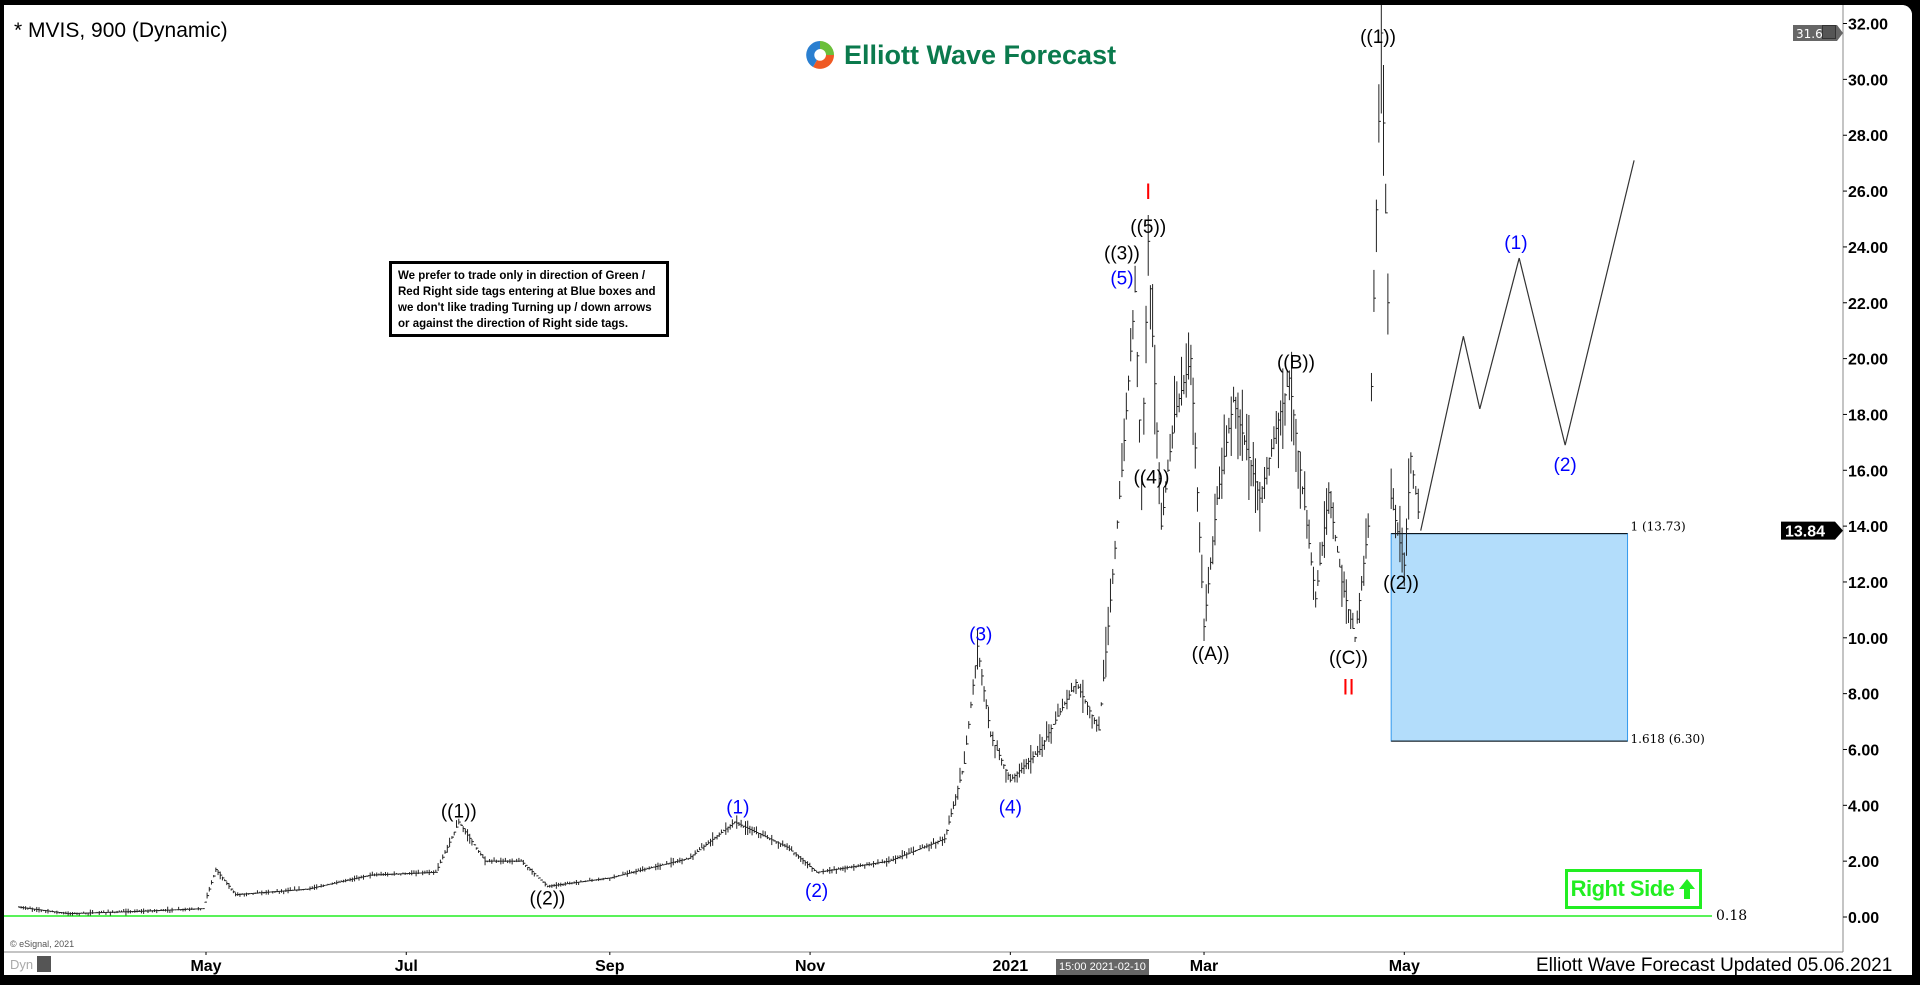 Image resolution: width=1920 pixels, height=985 pixels. I want to click on high-price-label: 31.66, so click(1813, 34).